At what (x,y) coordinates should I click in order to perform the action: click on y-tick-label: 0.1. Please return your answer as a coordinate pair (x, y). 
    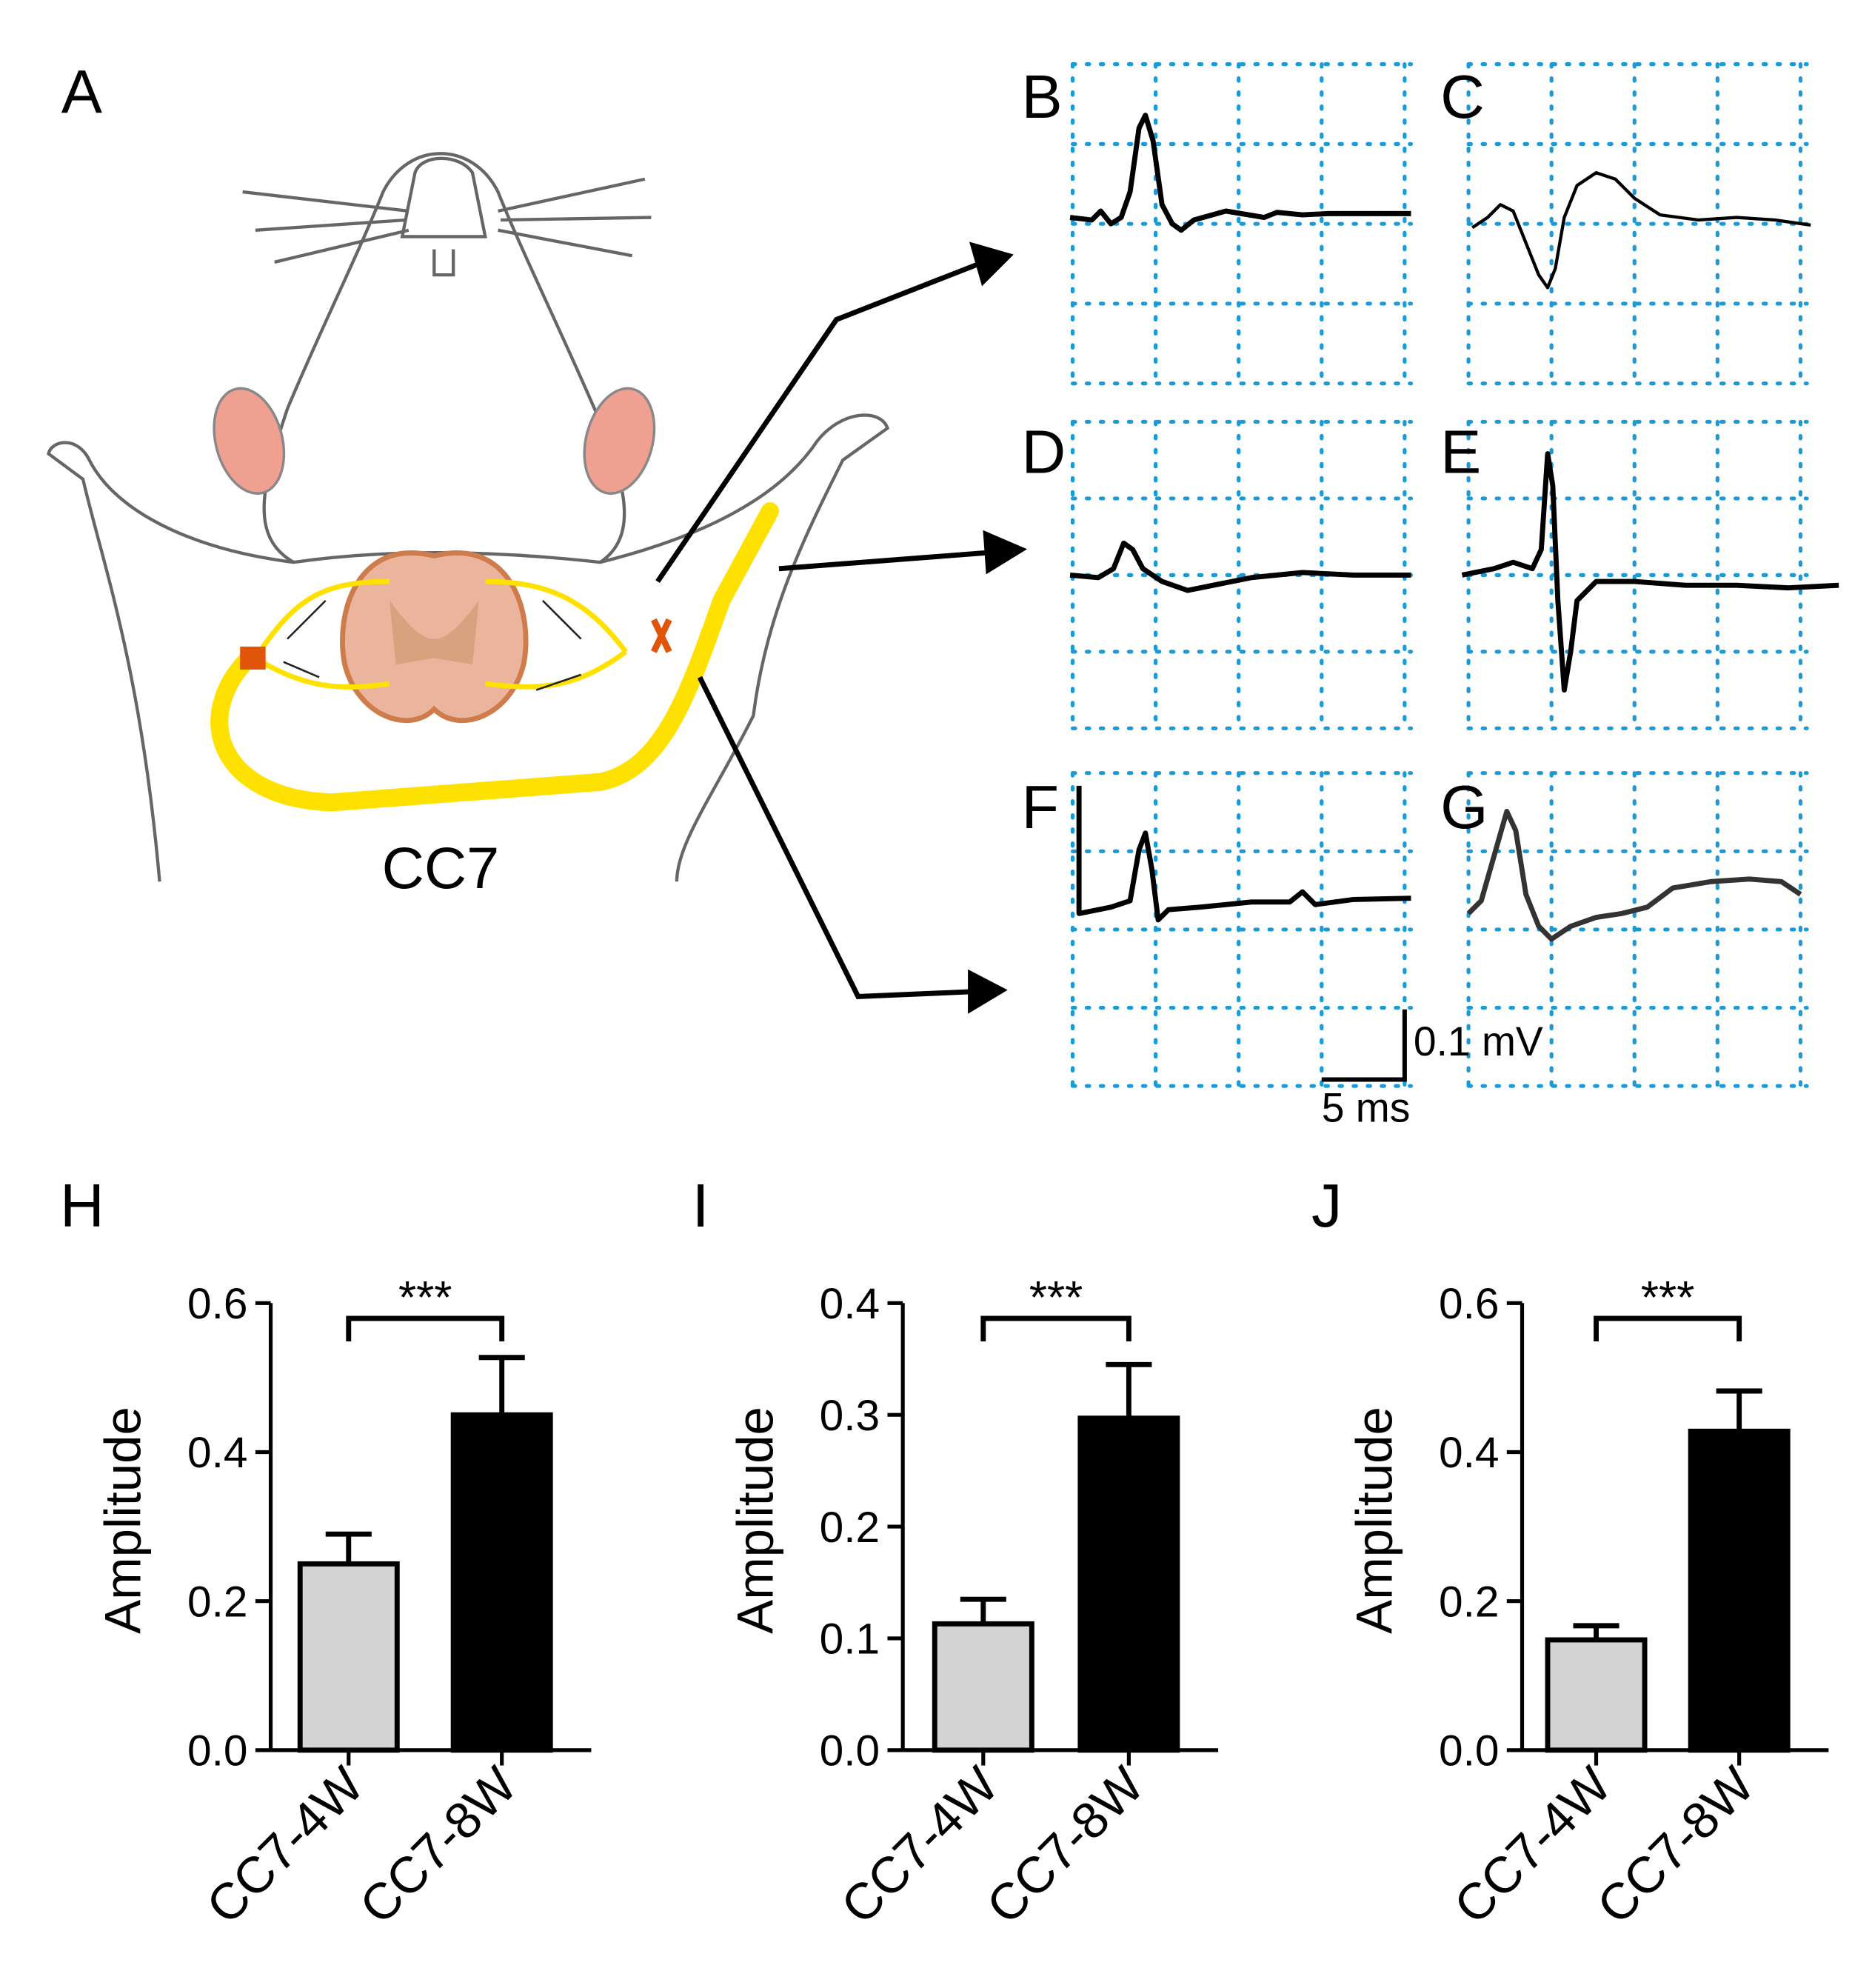
    Looking at the image, I should click on (850, 1639).